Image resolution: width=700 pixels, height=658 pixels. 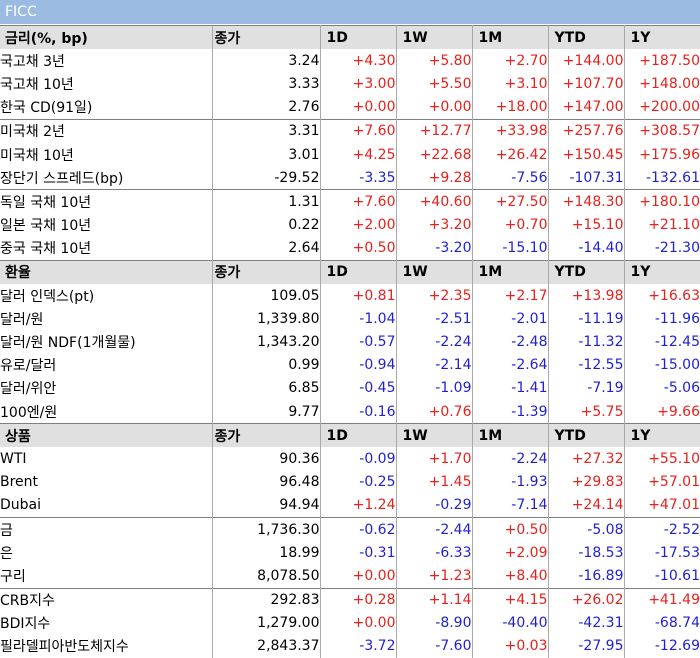 I want to click on change-value: +3.00, so click(x=358, y=84).